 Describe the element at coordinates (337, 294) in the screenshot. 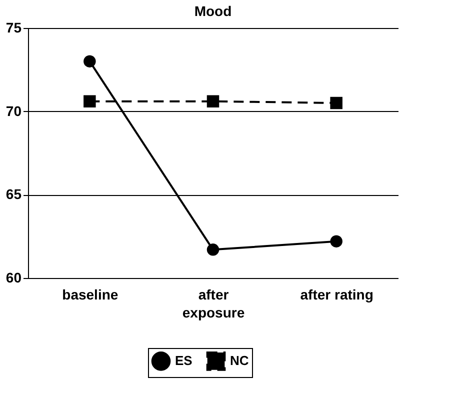

I see `x-tick-label: after rating` at that location.